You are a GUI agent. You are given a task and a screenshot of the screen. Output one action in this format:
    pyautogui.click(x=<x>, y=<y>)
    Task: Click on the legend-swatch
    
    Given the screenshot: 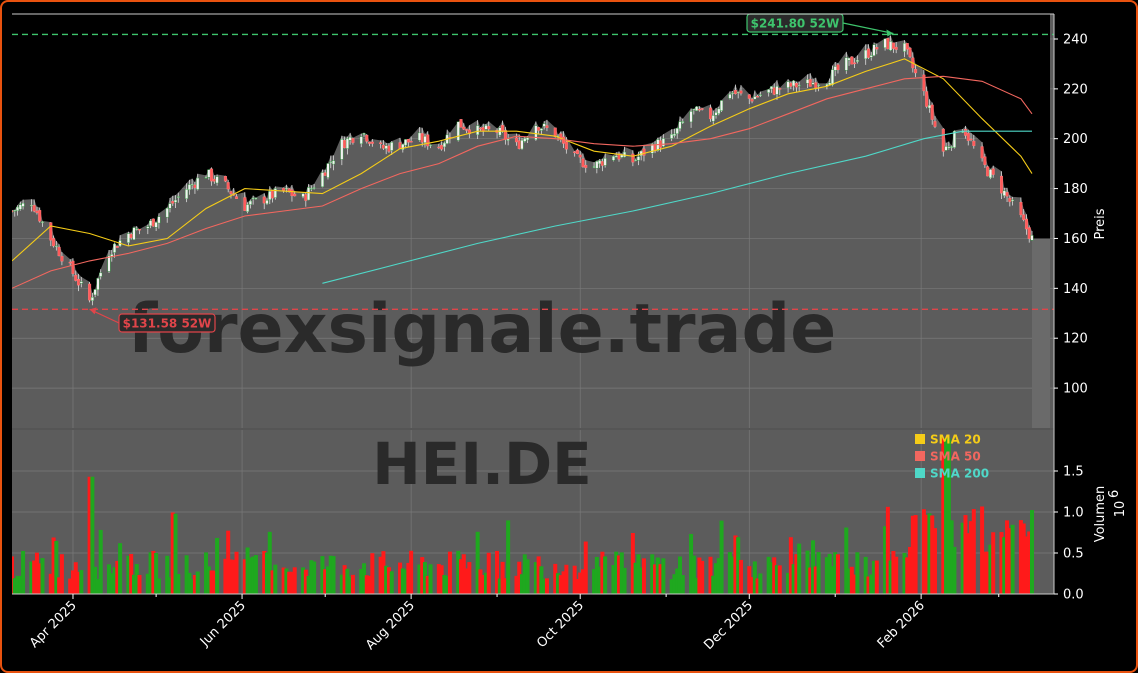 What is the action you would take?
    pyautogui.click(x=920, y=473)
    